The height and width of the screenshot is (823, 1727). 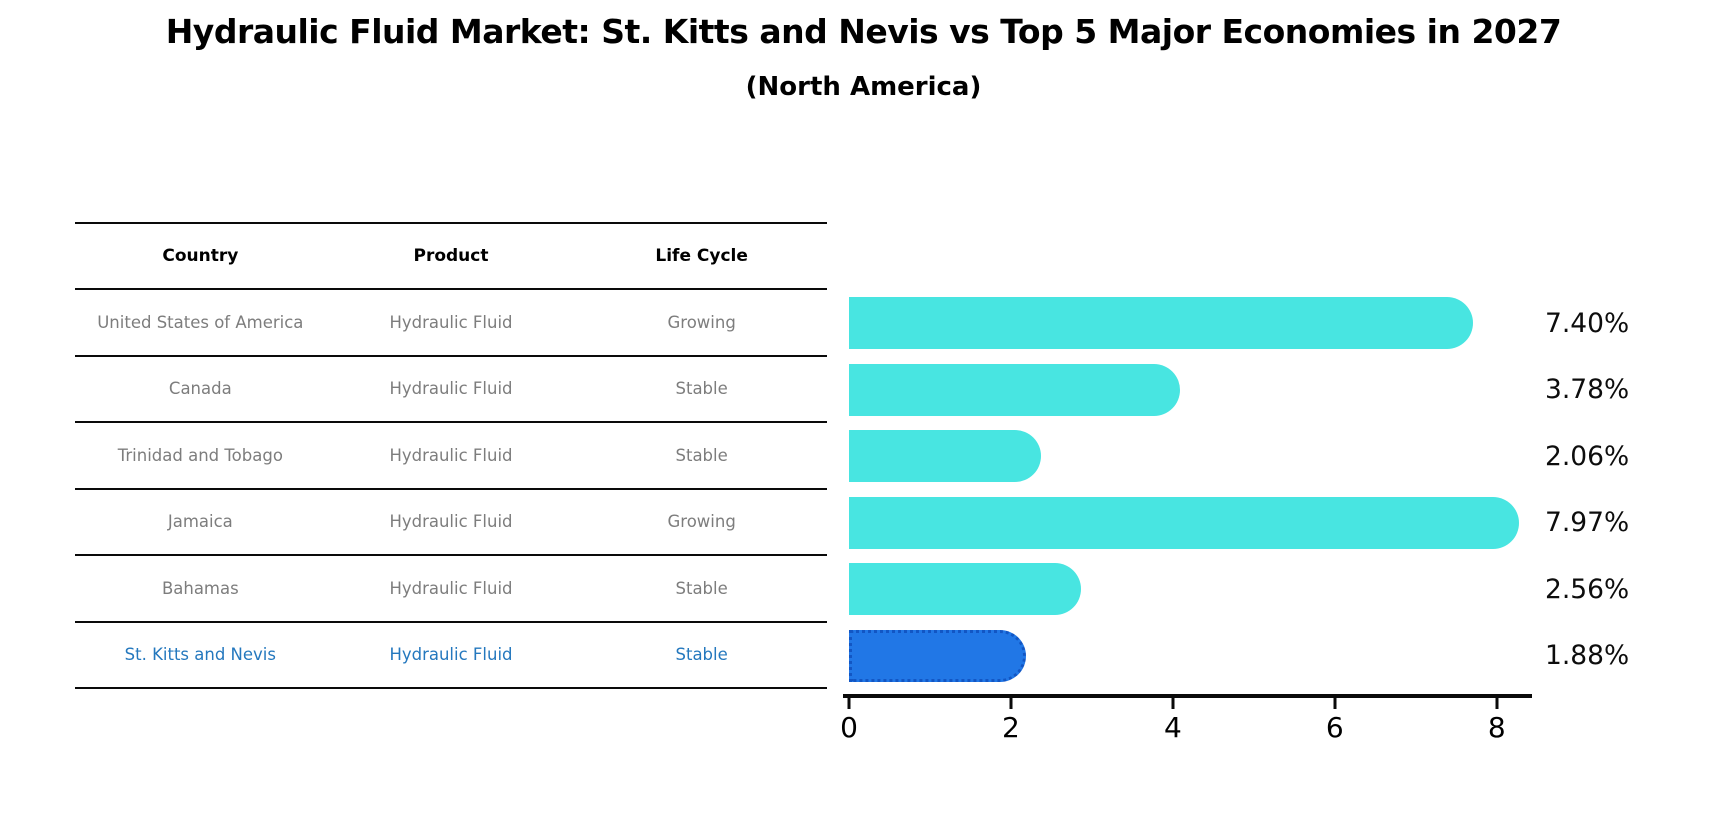 I want to click on bar-united-states, so click(x=1161, y=323).